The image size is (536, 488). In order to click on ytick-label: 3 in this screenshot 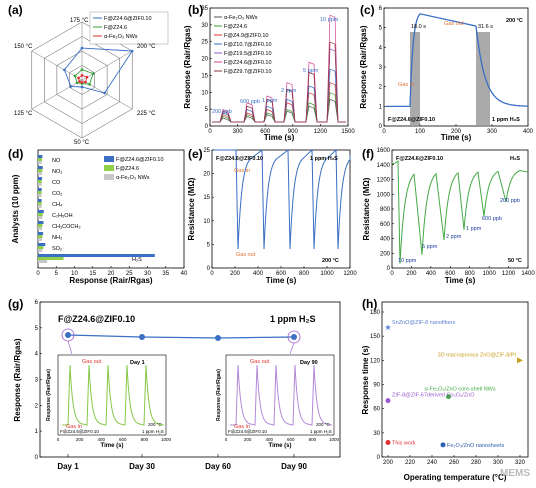, I will do `click(381, 68)`.